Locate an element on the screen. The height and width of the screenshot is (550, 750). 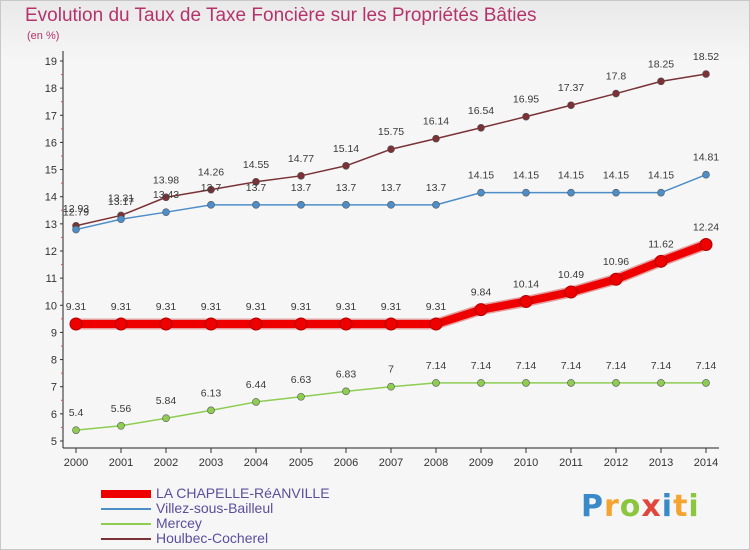
y-tick-label: 13 is located at coordinates (51, 225).